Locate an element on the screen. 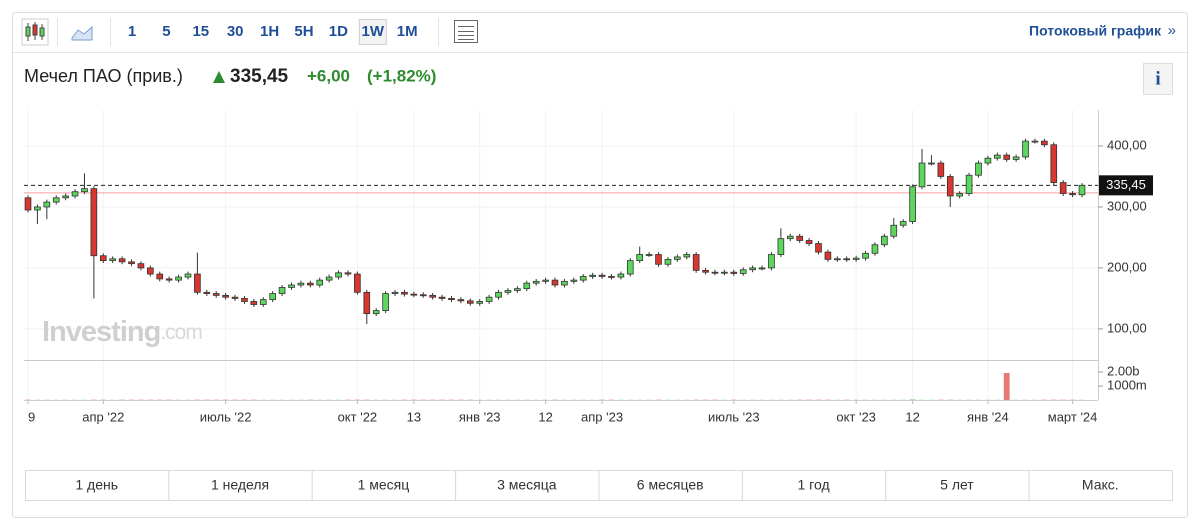 The image size is (1200, 531). range-label: 1 месяц is located at coordinates (384, 485).